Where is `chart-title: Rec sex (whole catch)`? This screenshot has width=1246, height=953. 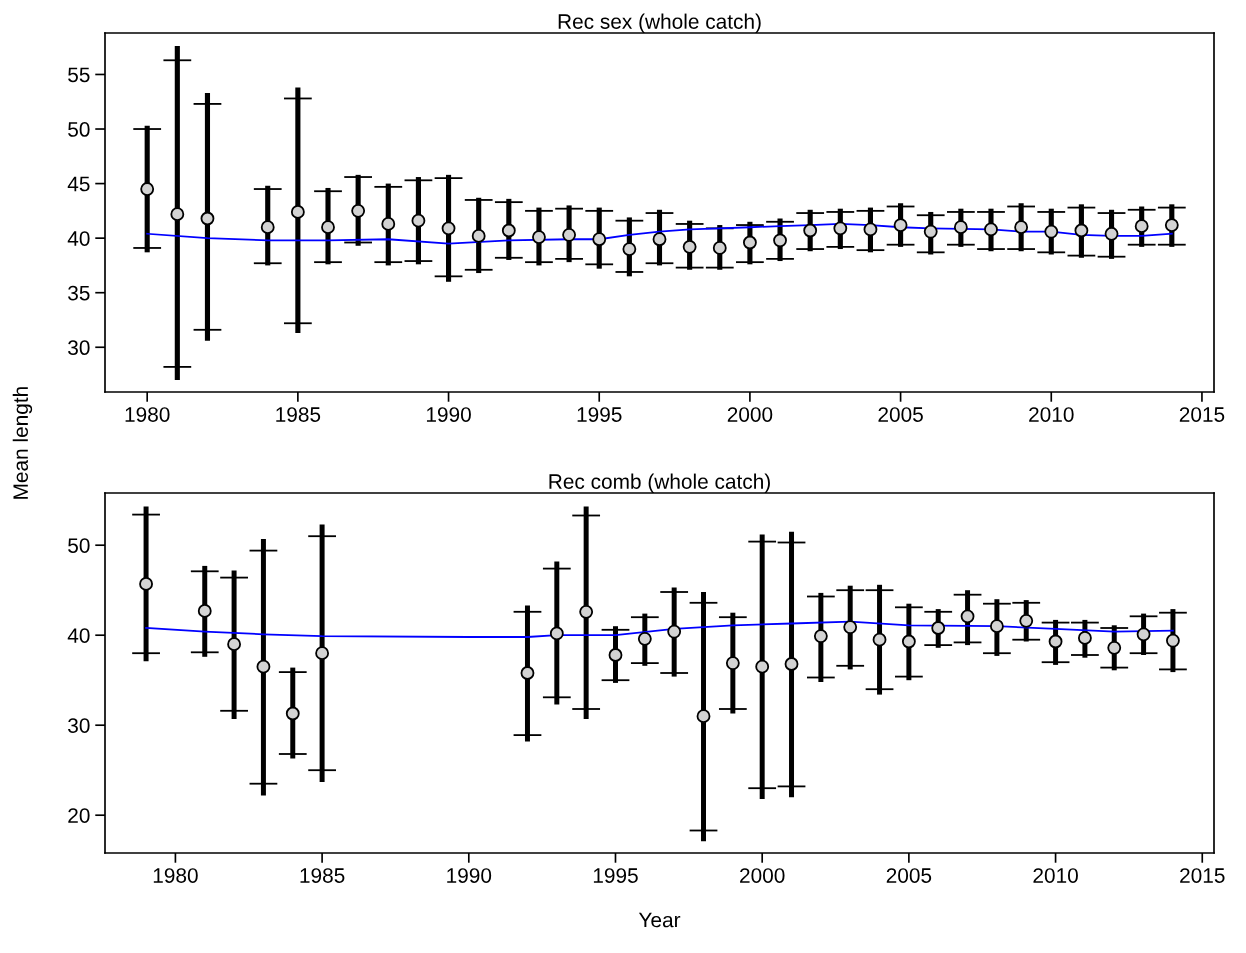
chart-title: Rec sex (whole catch) is located at coordinates (659, 23).